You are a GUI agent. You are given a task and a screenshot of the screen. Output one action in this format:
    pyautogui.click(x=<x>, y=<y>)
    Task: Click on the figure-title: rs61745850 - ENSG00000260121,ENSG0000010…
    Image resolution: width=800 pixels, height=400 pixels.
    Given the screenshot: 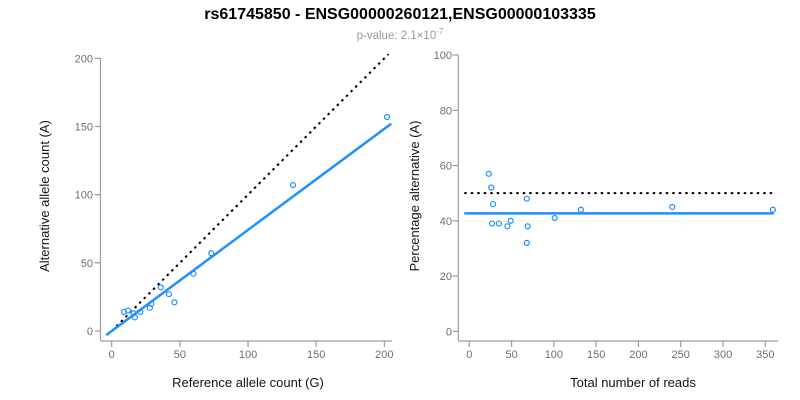 What is the action you would take?
    pyautogui.click(x=400, y=14)
    